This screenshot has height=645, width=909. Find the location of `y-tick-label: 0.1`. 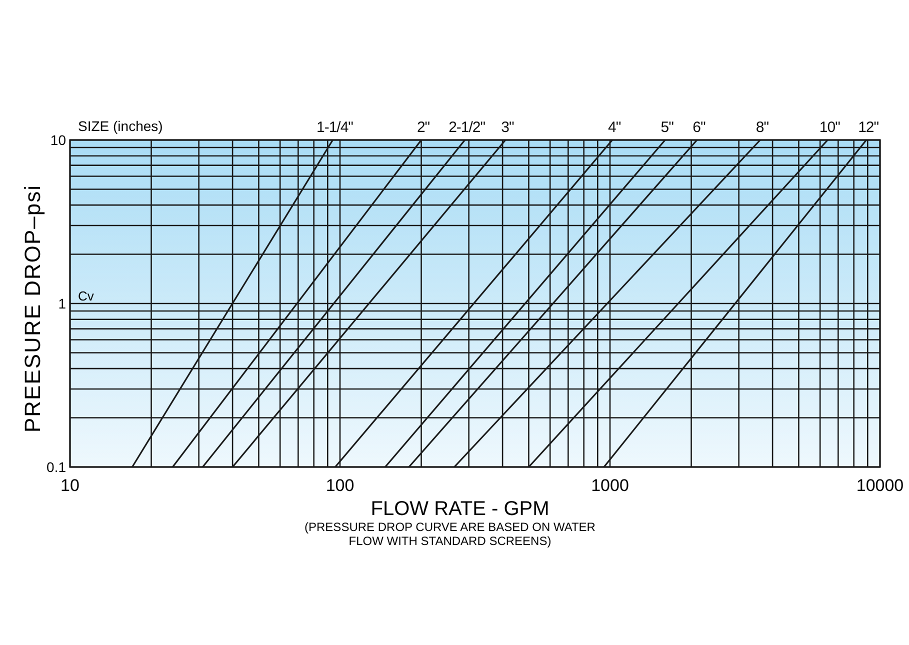

y-tick-label: 0.1 is located at coordinates (56, 467).